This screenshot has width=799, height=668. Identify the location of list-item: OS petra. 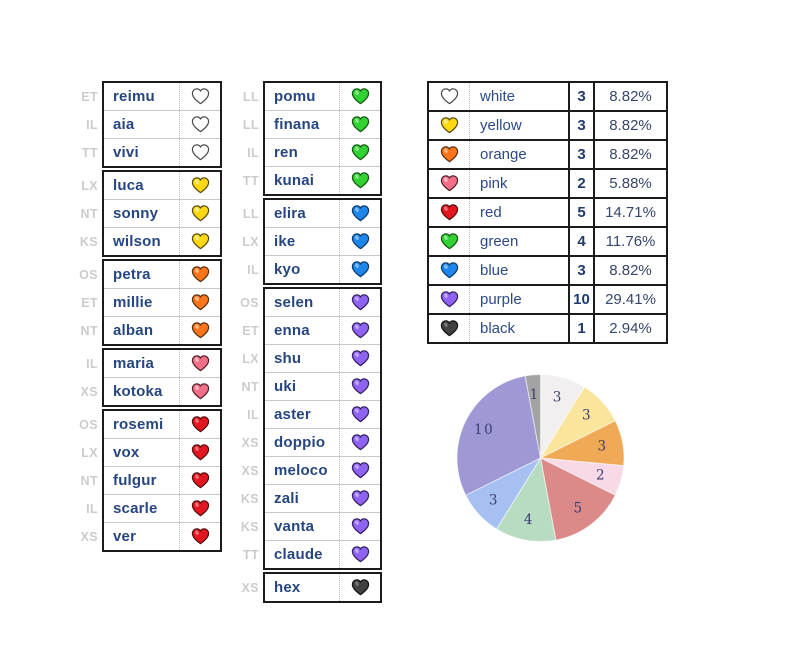
(149, 274).